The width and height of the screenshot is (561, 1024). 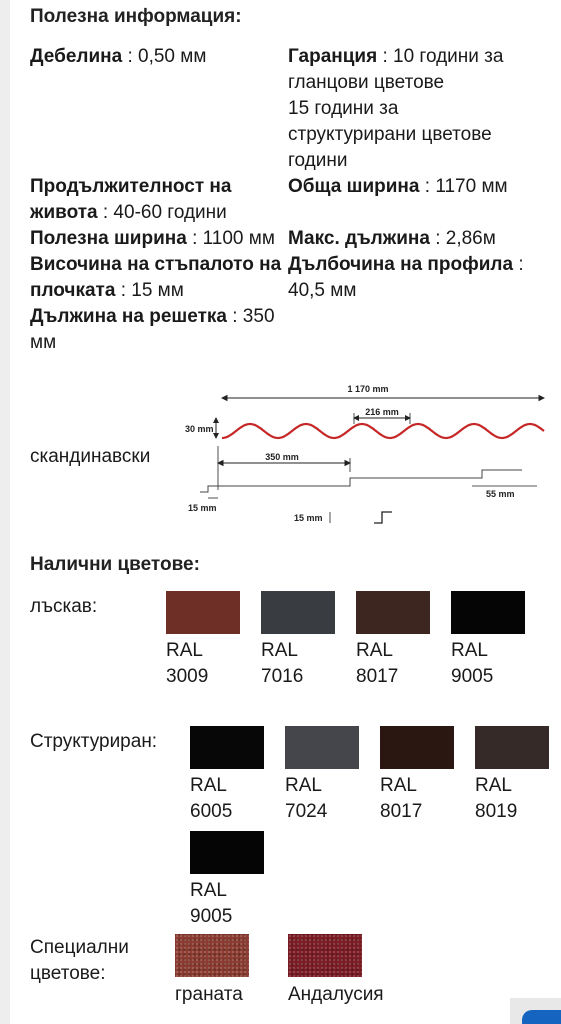 I want to click on glossy-swatches: RAL 3009 RAL 7016 RAL 8017 RAL 9005, so click(x=363, y=643).